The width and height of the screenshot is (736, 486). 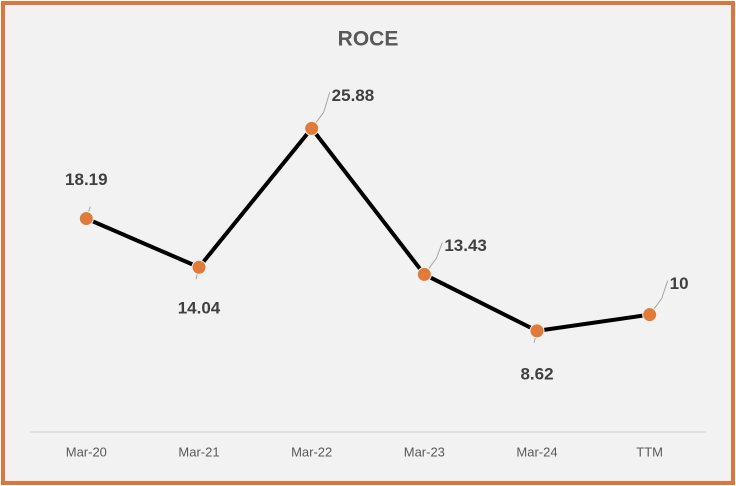 What do you see at coordinates (199, 308) in the screenshot?
I see `data-label: 14.04` at bounding box center [199, 308].